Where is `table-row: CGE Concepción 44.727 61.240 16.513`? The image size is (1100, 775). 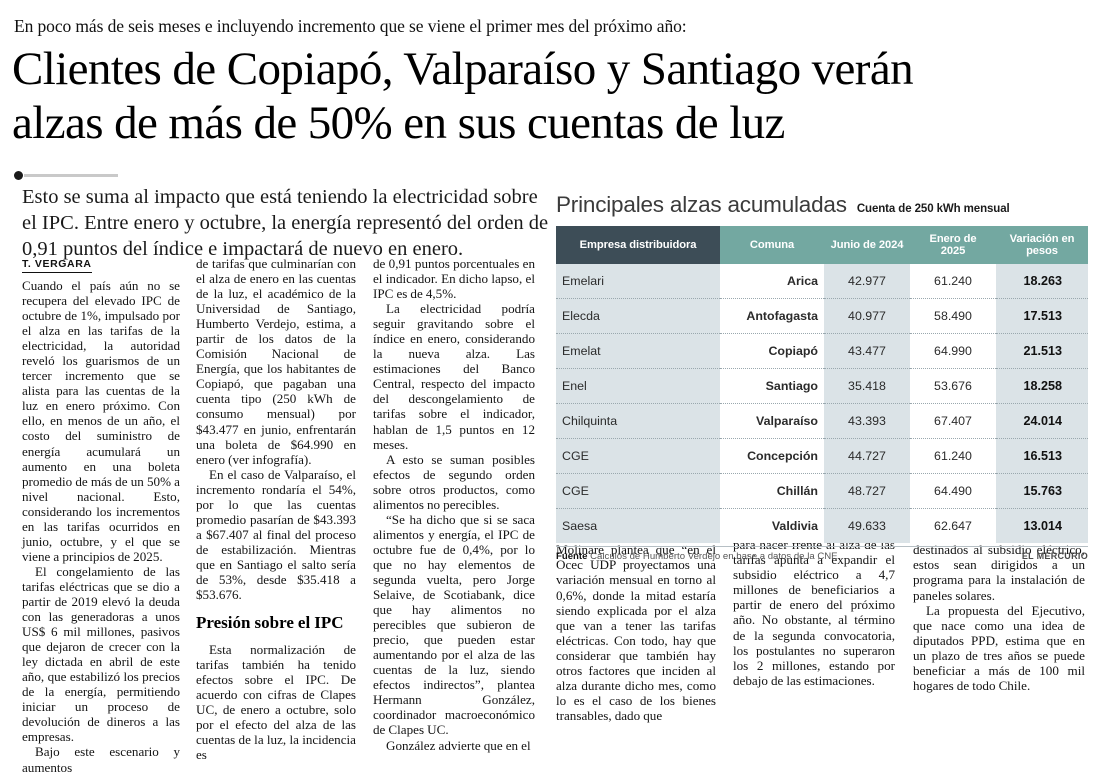
table-row: CGE Concepción 44.727 61.240 16.513 is located at coordinates (822, 456).